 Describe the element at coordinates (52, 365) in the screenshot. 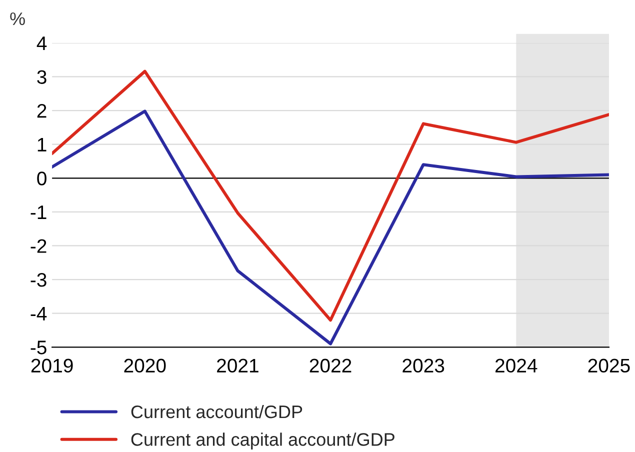

I see `x-tick-label: 2019` at that location.